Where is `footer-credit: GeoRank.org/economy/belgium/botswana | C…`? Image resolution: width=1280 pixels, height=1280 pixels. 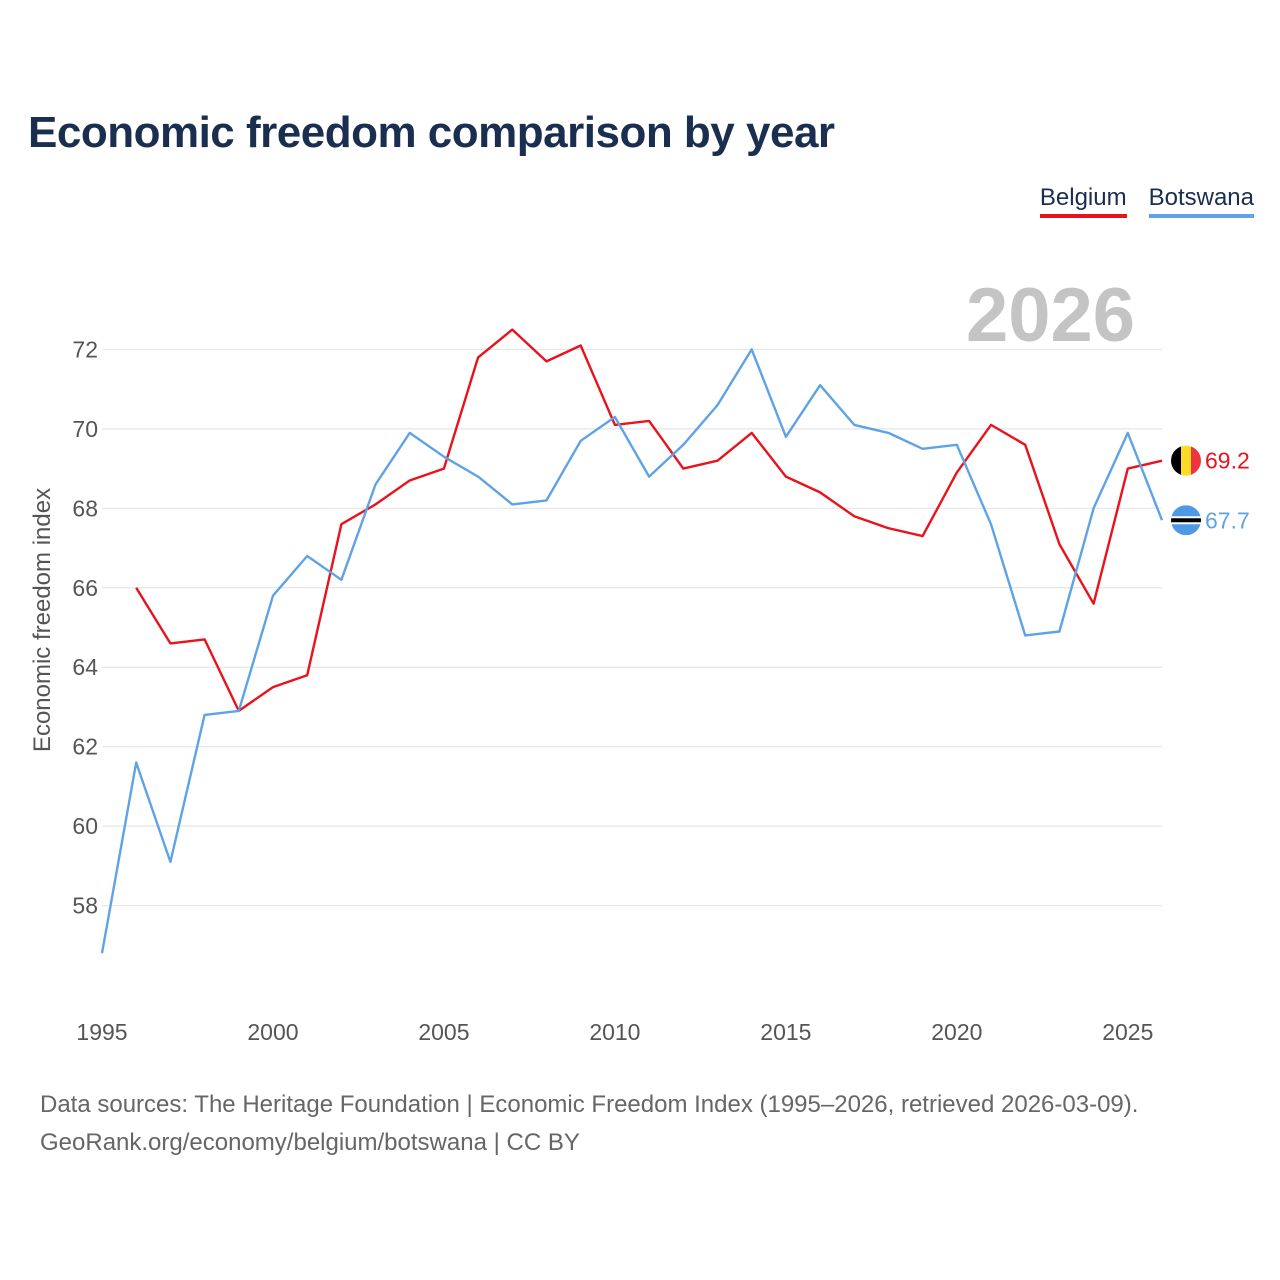 footer-credit: GeoRank.org/economy/belgium/botswana | C… is located at coordinates (310, 1142).